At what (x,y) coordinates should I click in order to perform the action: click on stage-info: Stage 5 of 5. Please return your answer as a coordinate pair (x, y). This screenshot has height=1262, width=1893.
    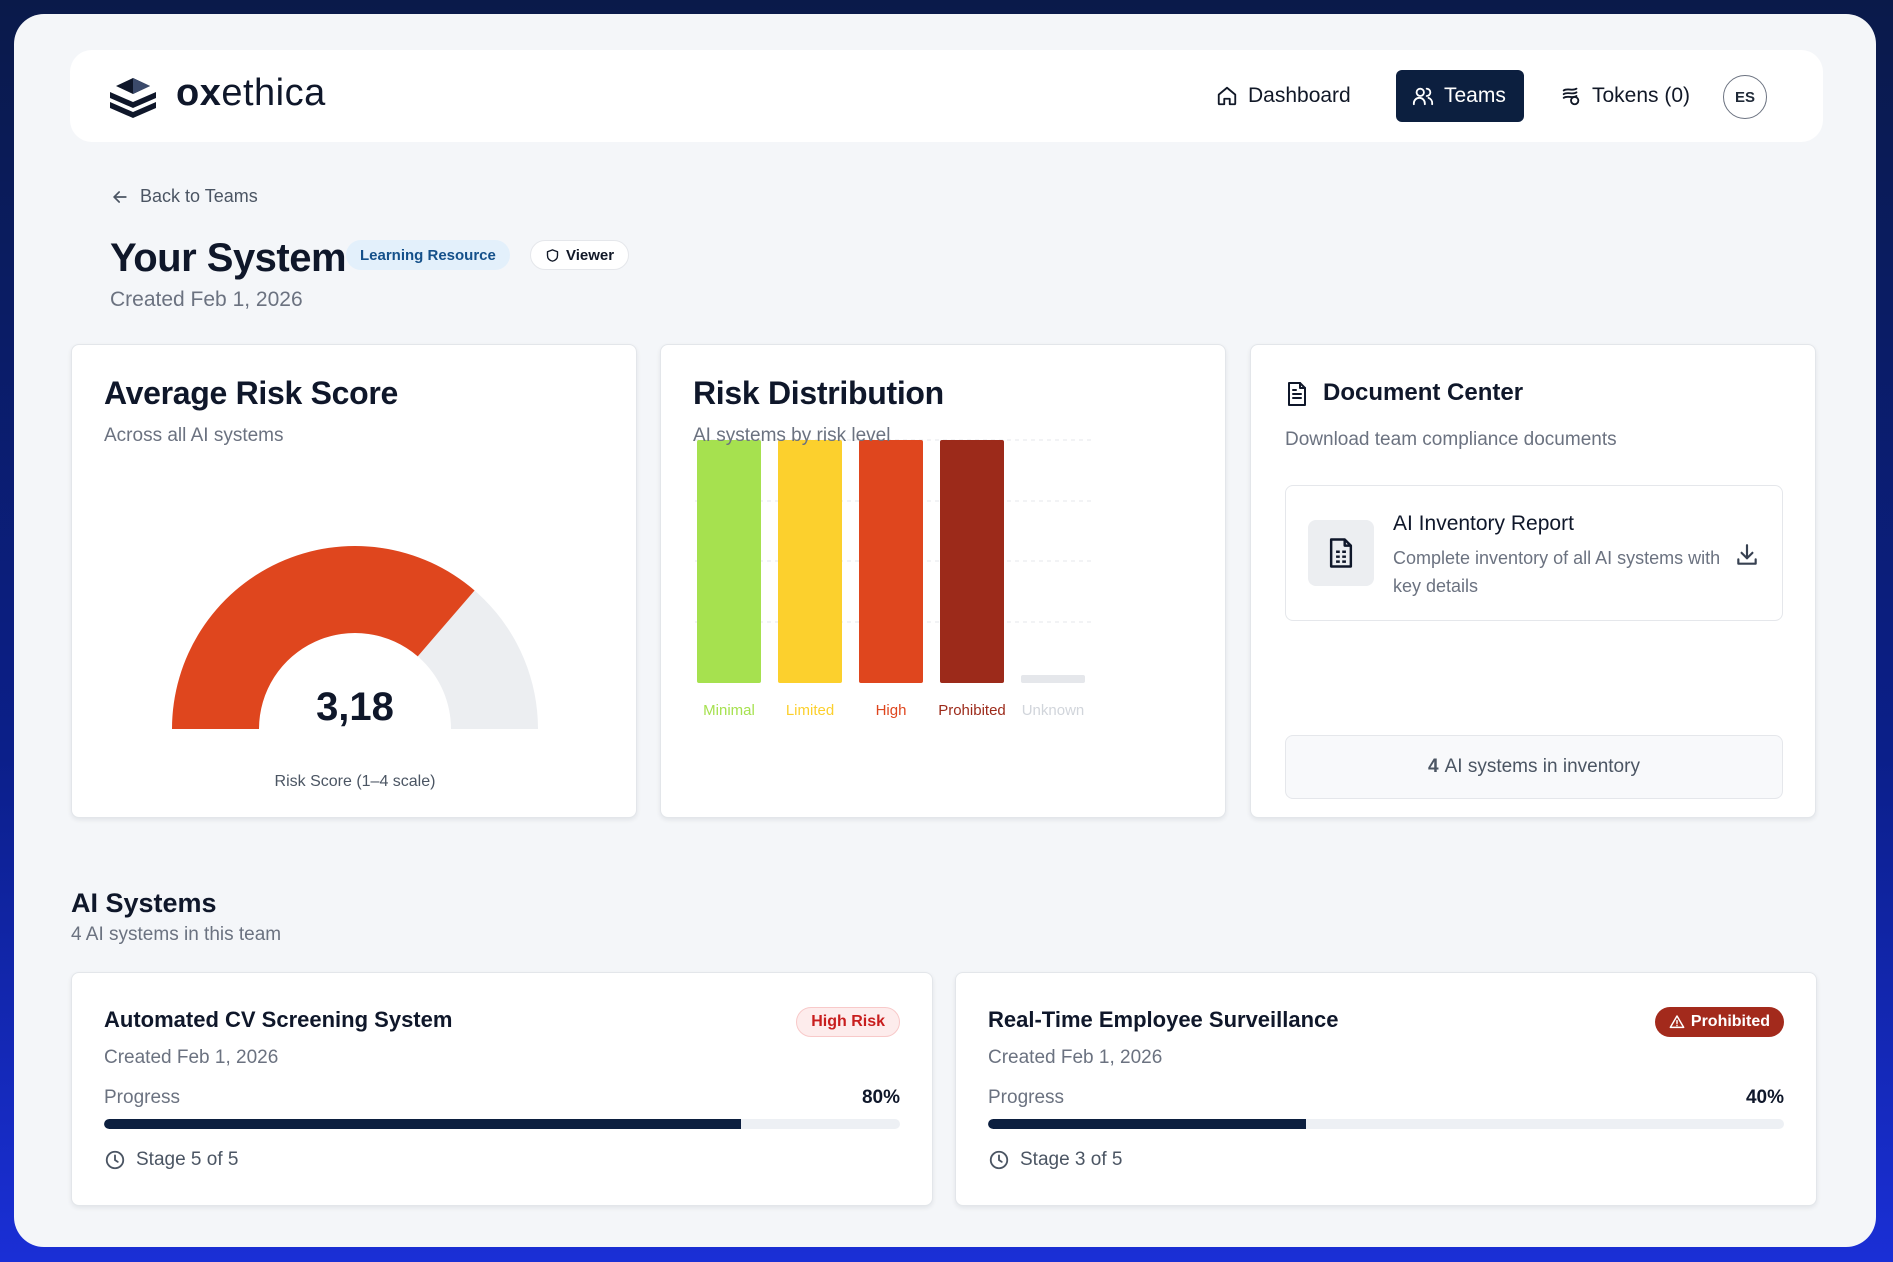
    Looking at the image, I should click on (171, 1160).